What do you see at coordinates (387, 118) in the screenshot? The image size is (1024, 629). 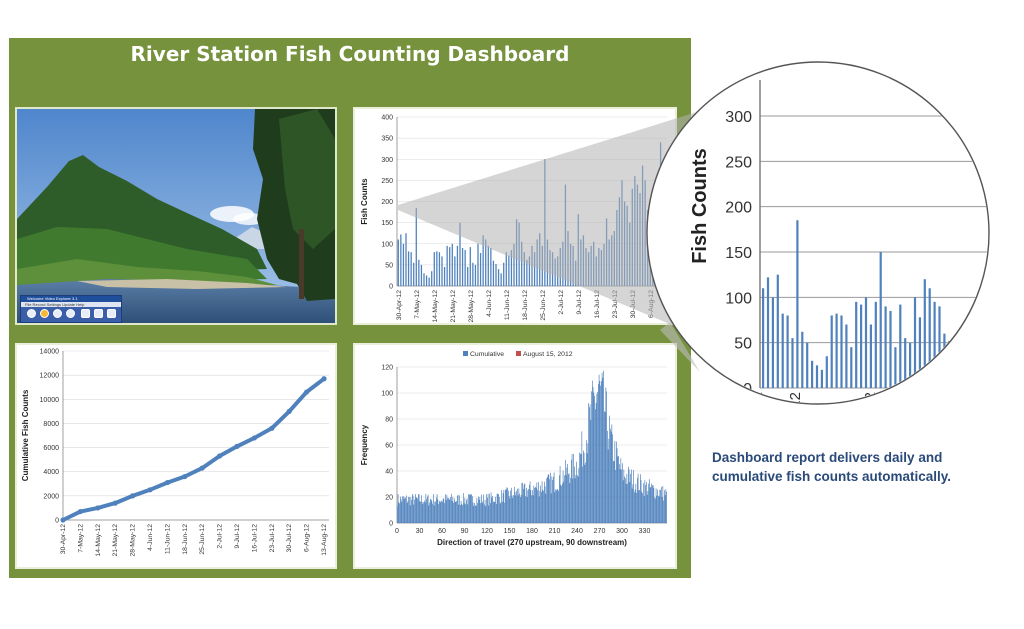 I see `y-tick-label: 400` at bounding box center [387, 118].